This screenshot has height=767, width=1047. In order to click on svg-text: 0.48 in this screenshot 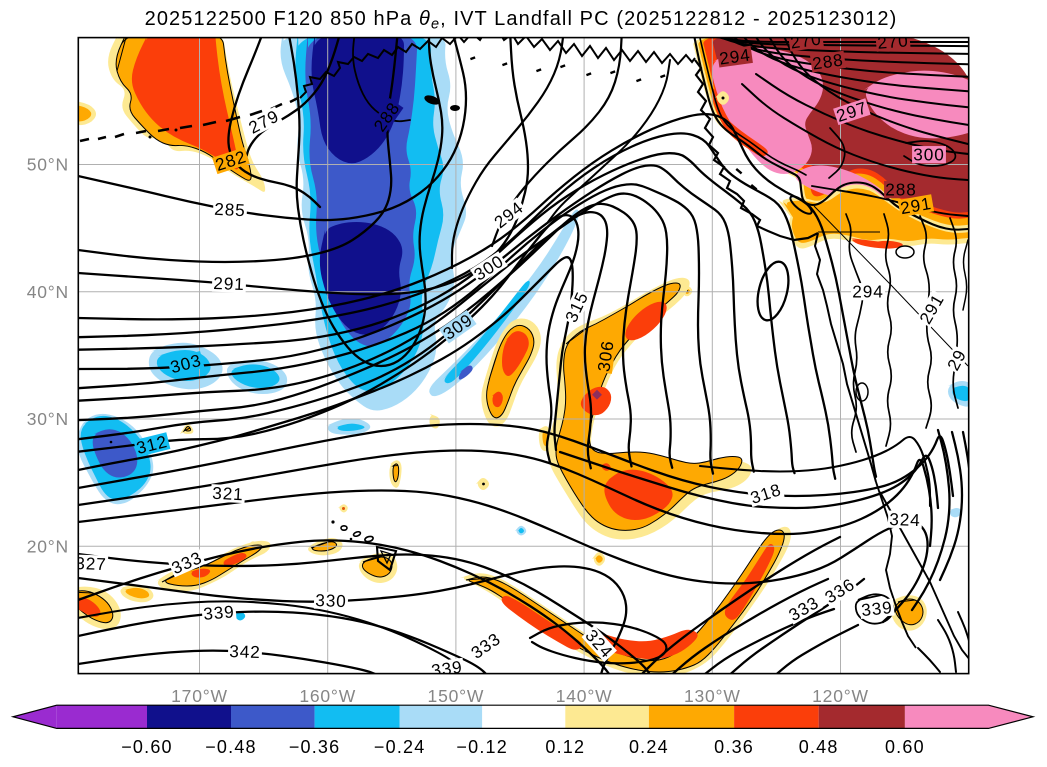, I will do `click(819, 747)`.